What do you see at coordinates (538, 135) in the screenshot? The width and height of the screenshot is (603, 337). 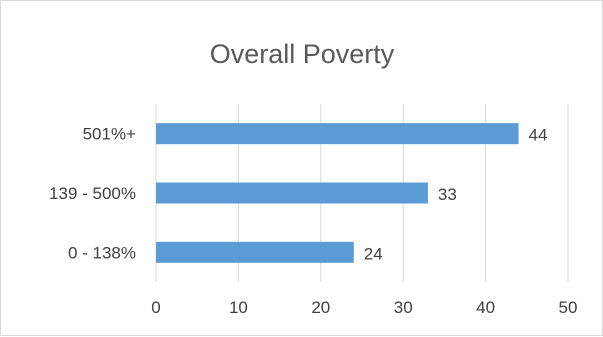 I see `data-label: 44` at bounding box center [538, 135].